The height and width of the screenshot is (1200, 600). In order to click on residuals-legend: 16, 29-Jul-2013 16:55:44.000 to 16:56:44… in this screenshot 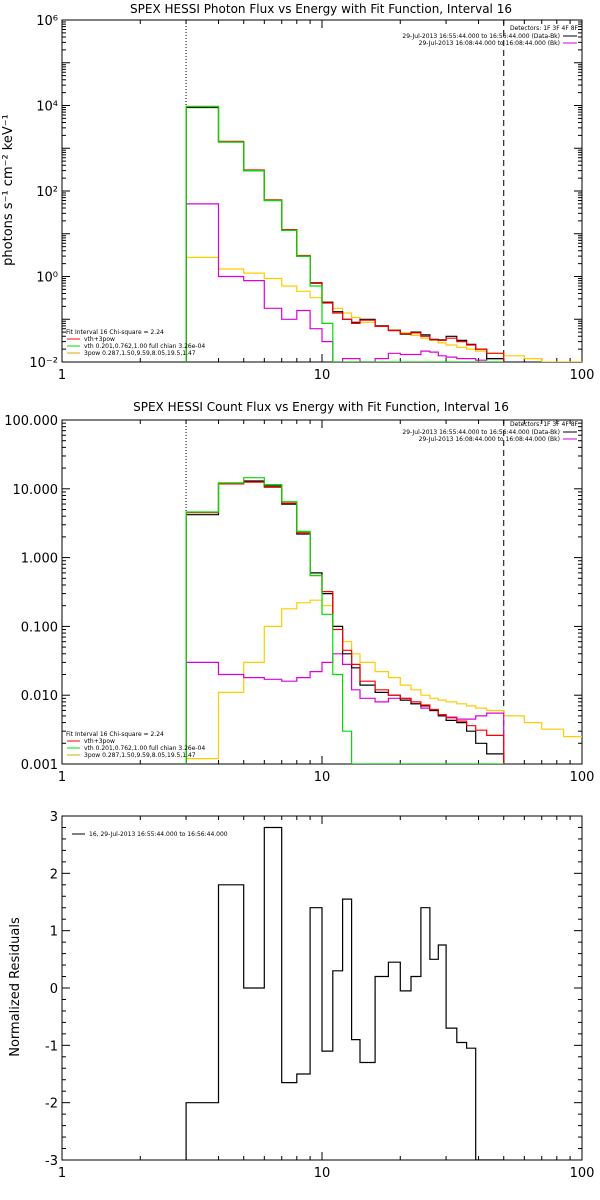, I will do `click(150, 834)`.